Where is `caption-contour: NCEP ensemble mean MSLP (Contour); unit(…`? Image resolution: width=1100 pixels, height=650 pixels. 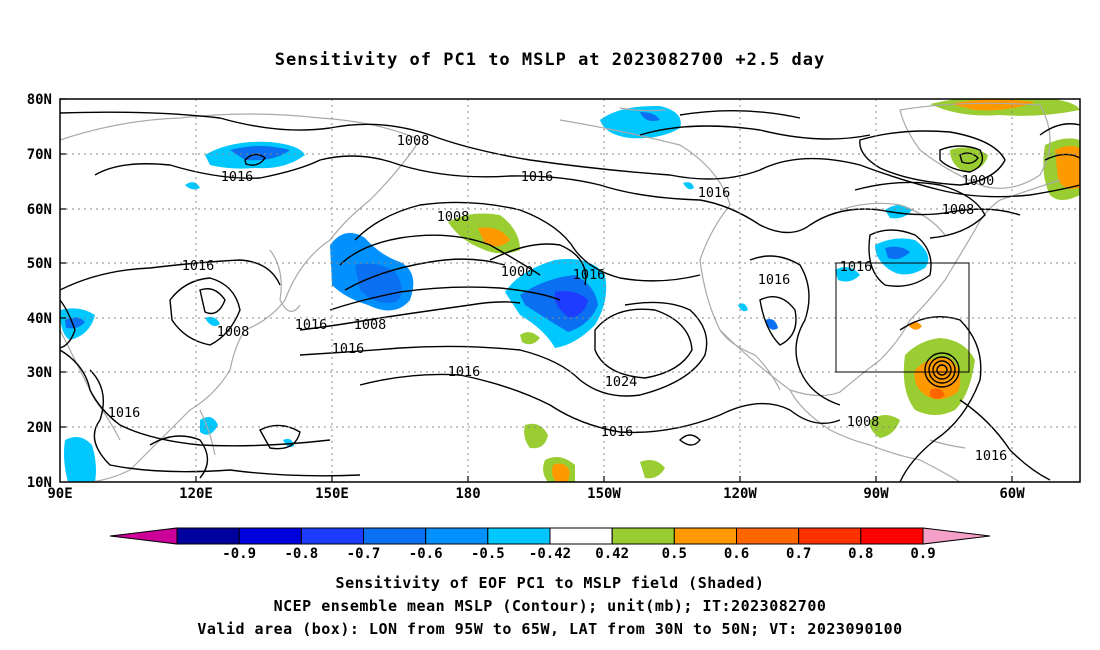 caption-contour: NCEP ensemble mean MSLP (Contour); unit(… is located at coordinates (550, 606).